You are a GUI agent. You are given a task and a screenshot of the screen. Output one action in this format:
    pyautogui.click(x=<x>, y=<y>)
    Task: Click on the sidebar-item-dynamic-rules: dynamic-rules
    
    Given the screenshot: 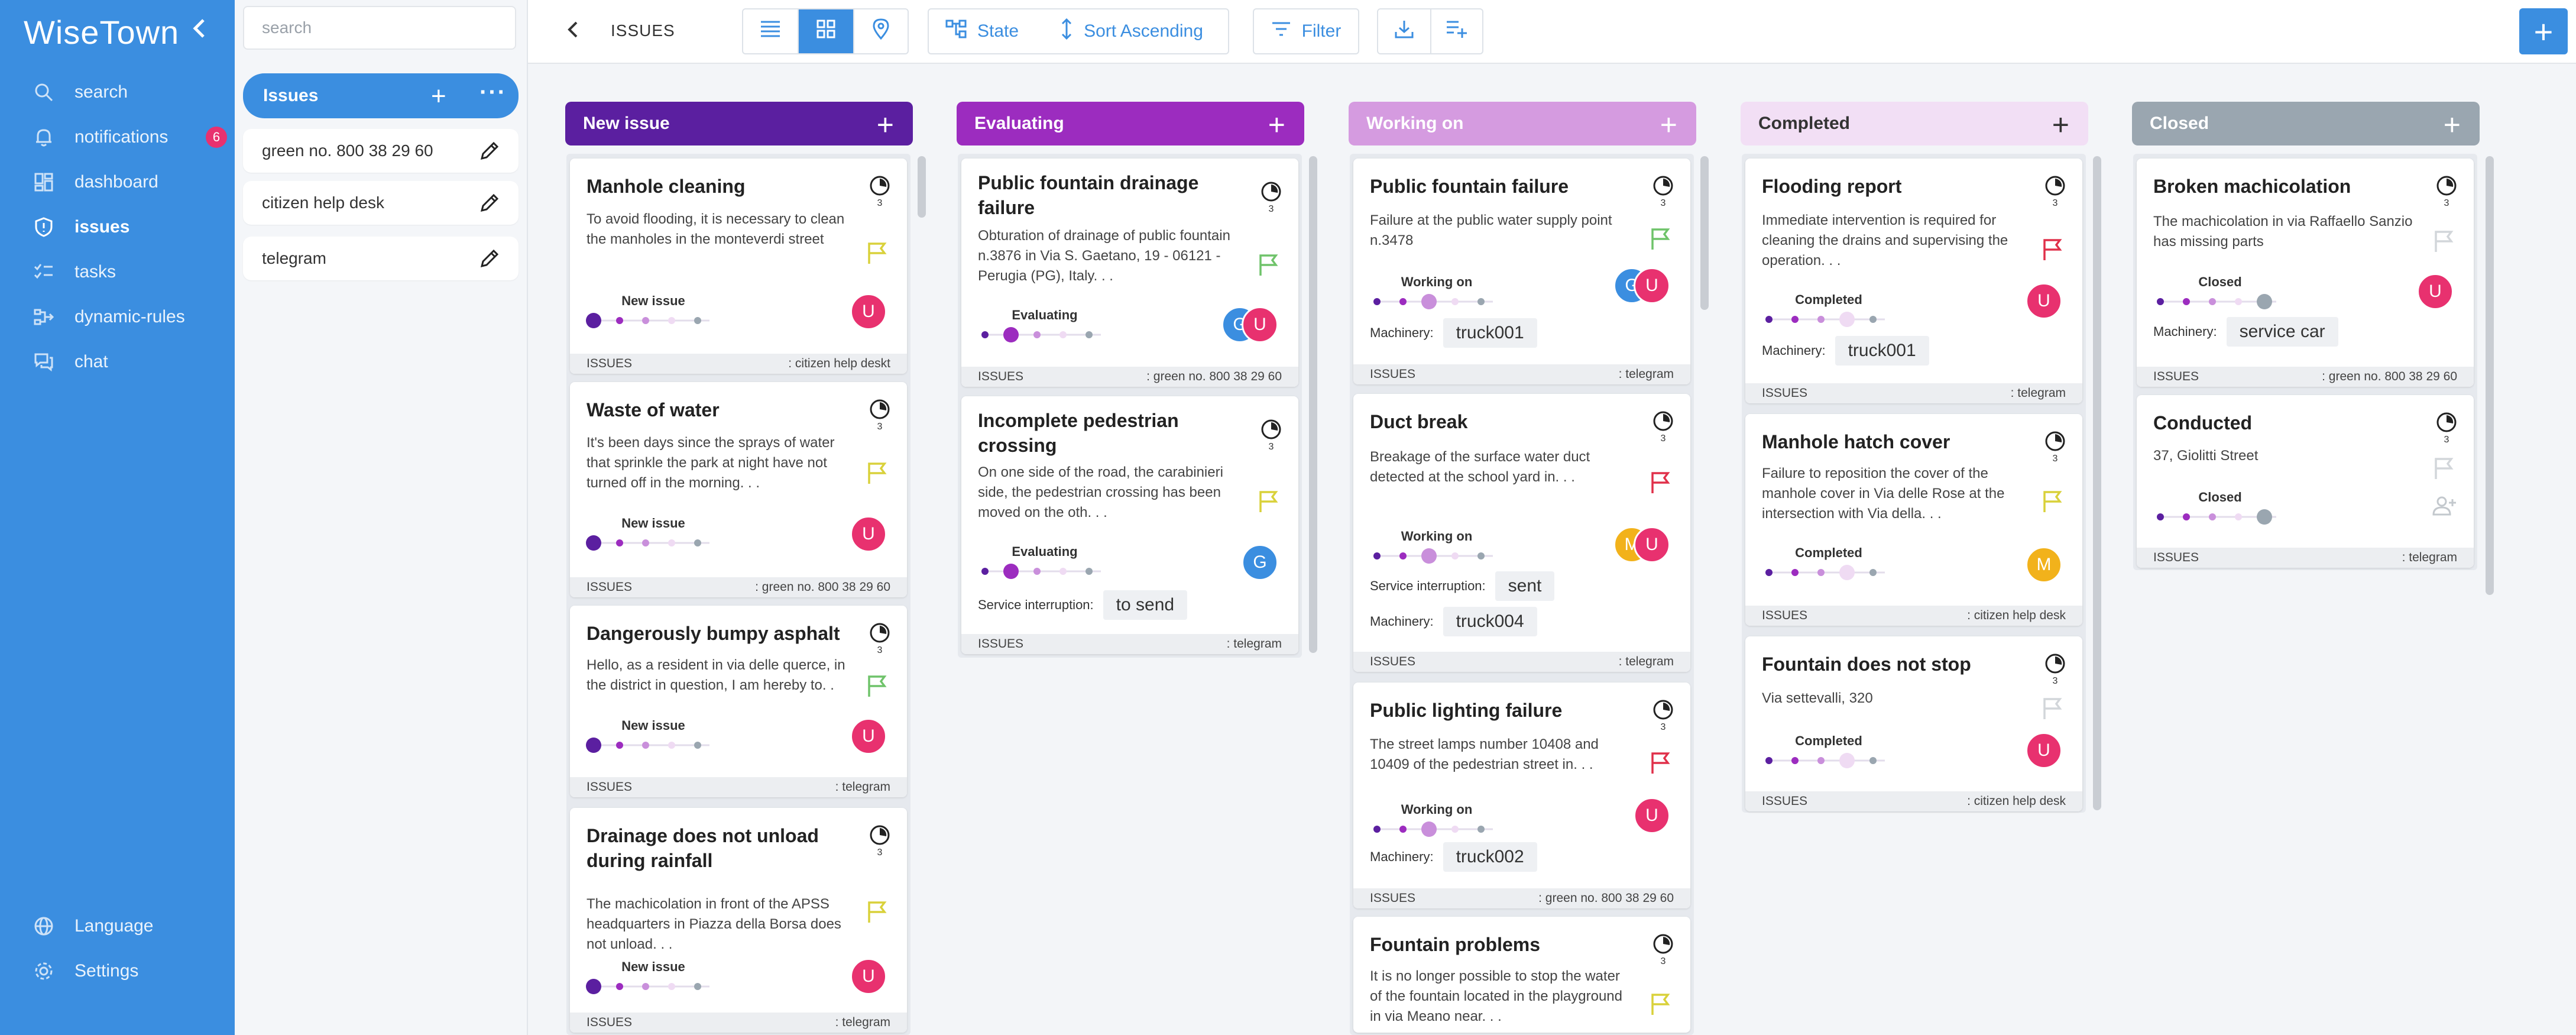 What is the action you would take?
    pyautogui.click(x=117, y=317)
    